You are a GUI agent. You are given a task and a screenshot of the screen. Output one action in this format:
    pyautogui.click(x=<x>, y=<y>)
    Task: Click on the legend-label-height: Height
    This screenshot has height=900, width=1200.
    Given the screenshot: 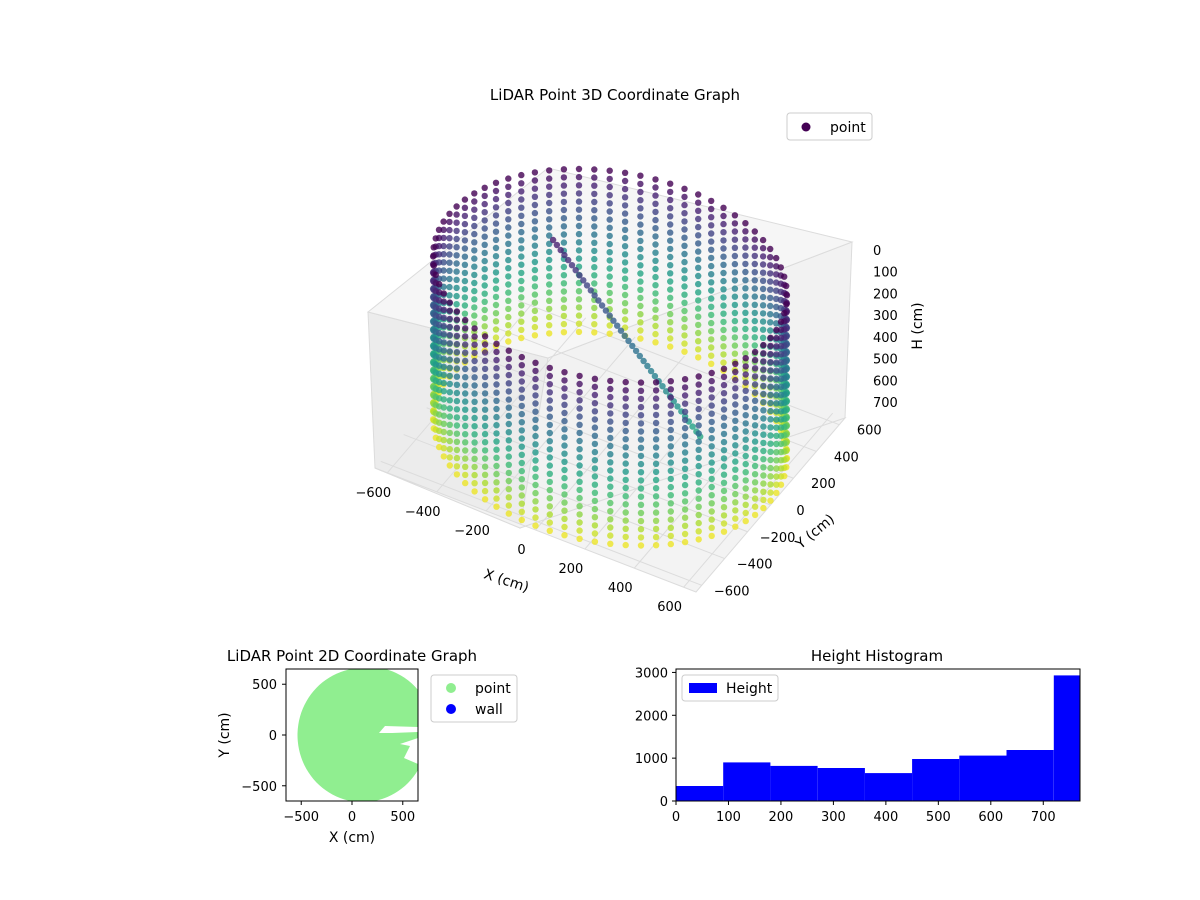 What is the action you would take?
    pyautogui.click(x=749, y=689)
    